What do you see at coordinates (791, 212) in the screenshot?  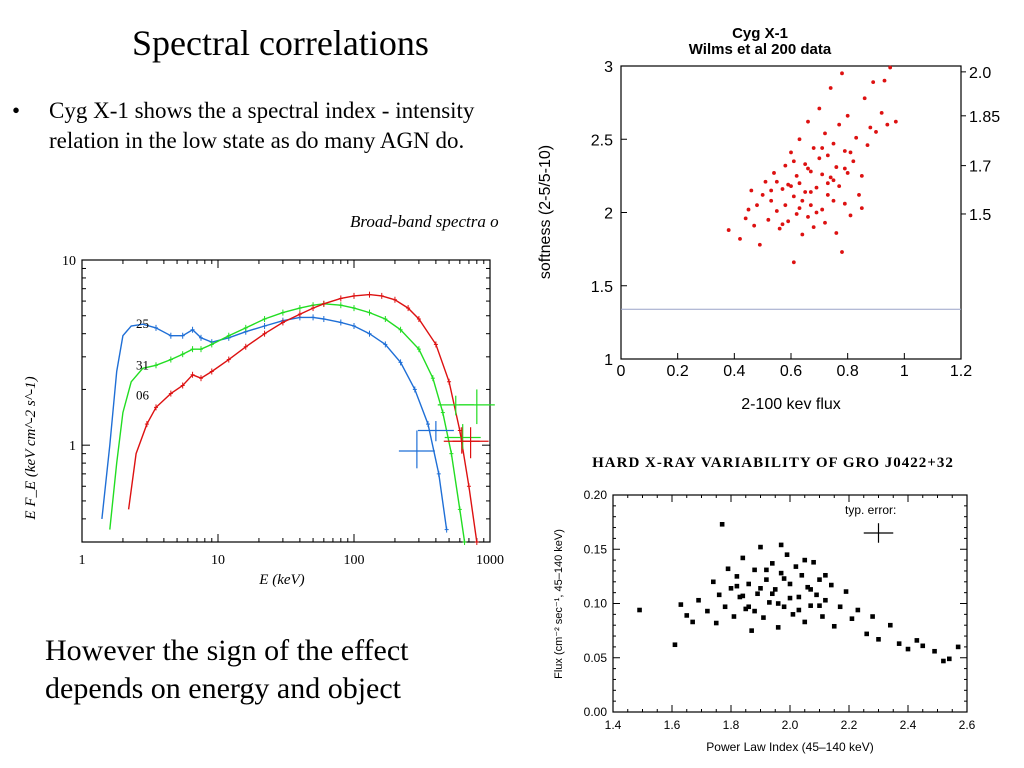 I see `cygx1-plot-frame` at bounding box center [791, 212].